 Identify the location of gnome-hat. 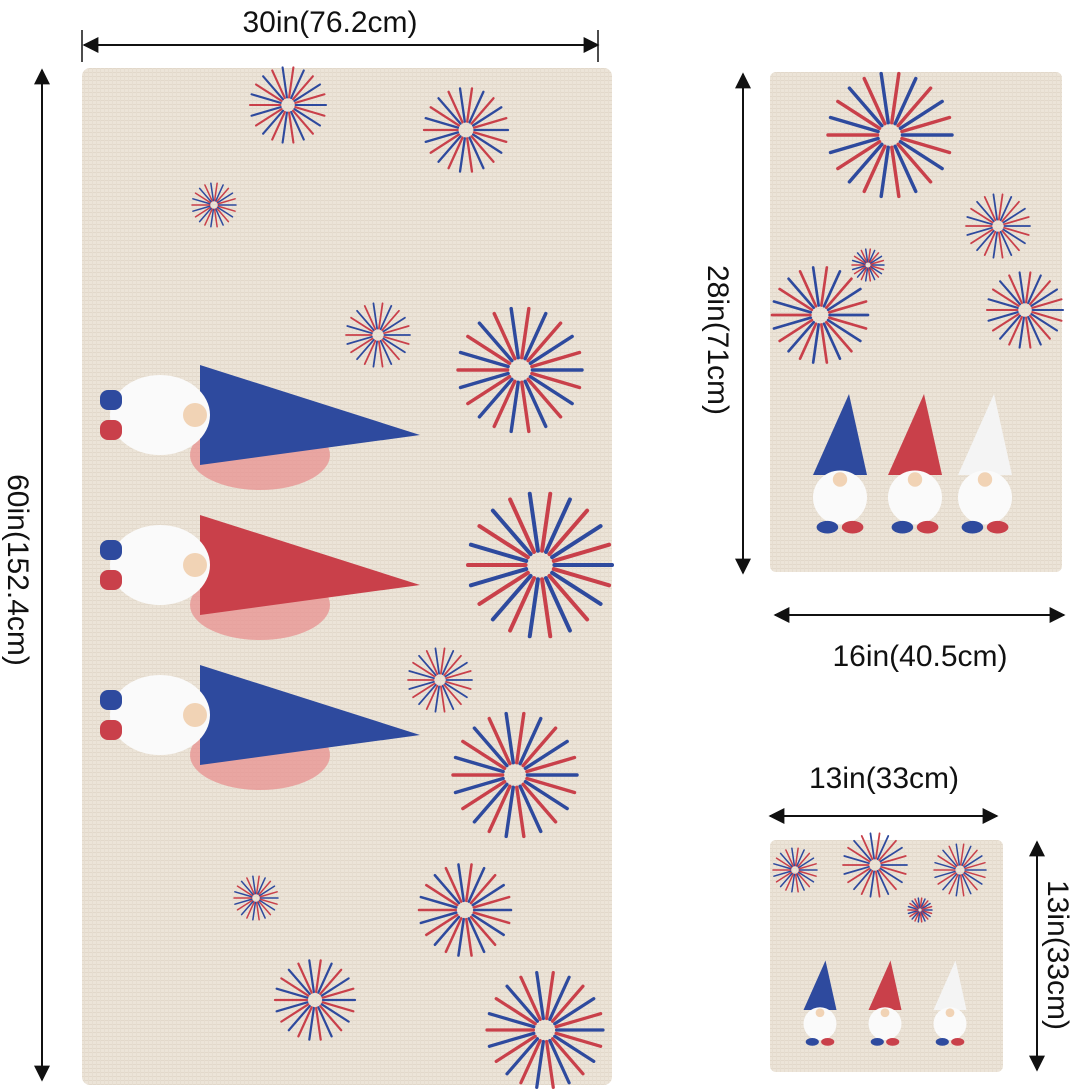
(840, 434).